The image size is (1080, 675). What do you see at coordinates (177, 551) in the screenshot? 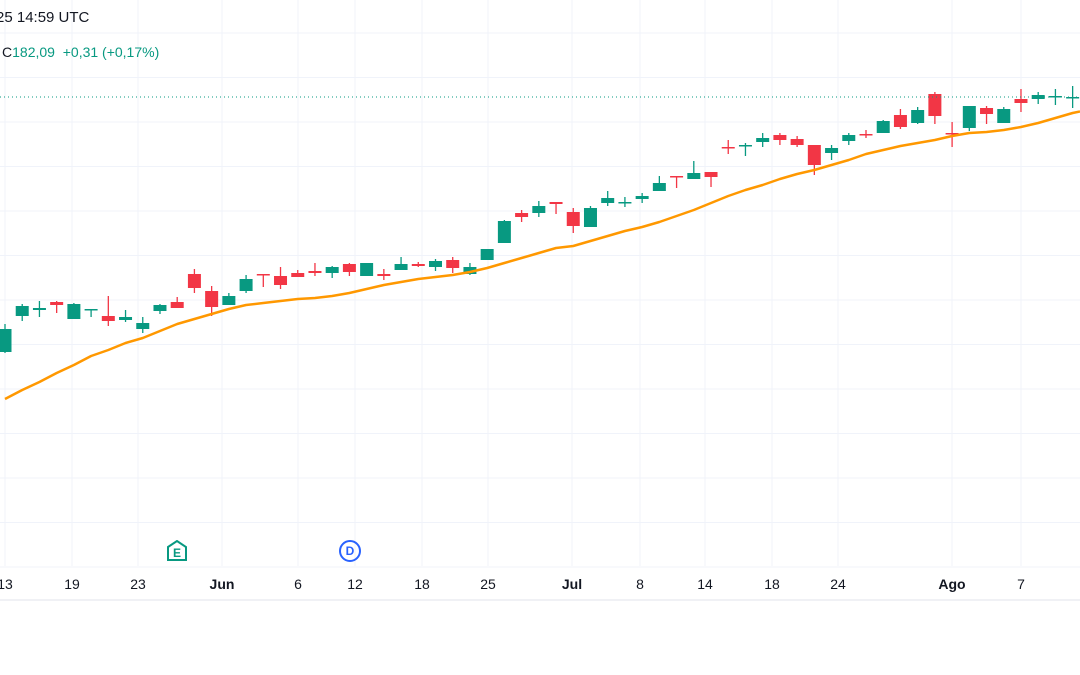
I see `earnings-marker: E` at bounding box center [177, 551].